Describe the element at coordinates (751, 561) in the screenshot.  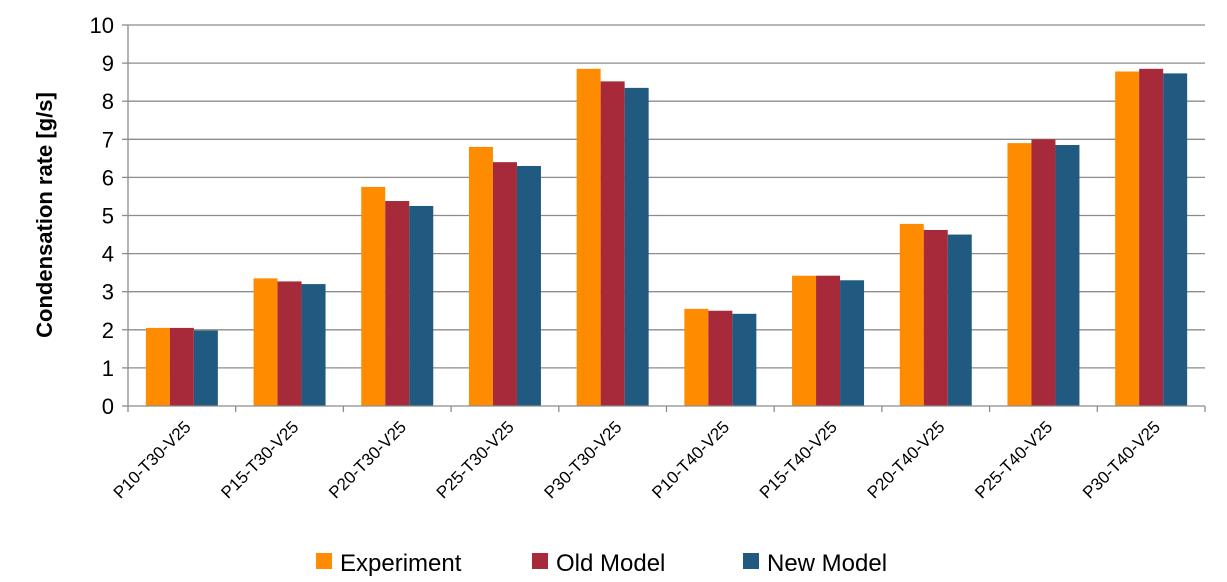
I see `legend-swatch-new-model` at that location.